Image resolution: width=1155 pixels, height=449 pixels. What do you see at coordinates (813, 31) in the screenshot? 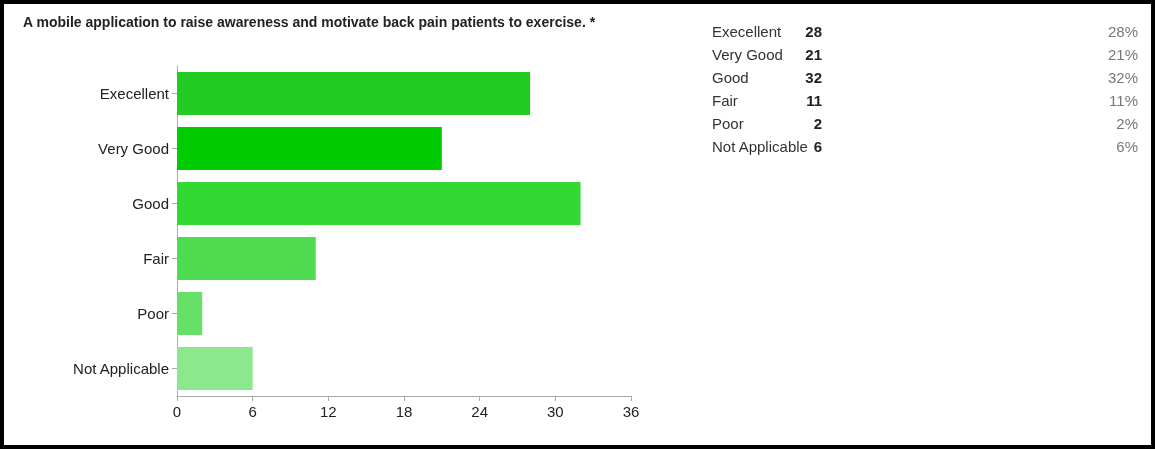
I see `text: 28` at bounding box center [813, 31].